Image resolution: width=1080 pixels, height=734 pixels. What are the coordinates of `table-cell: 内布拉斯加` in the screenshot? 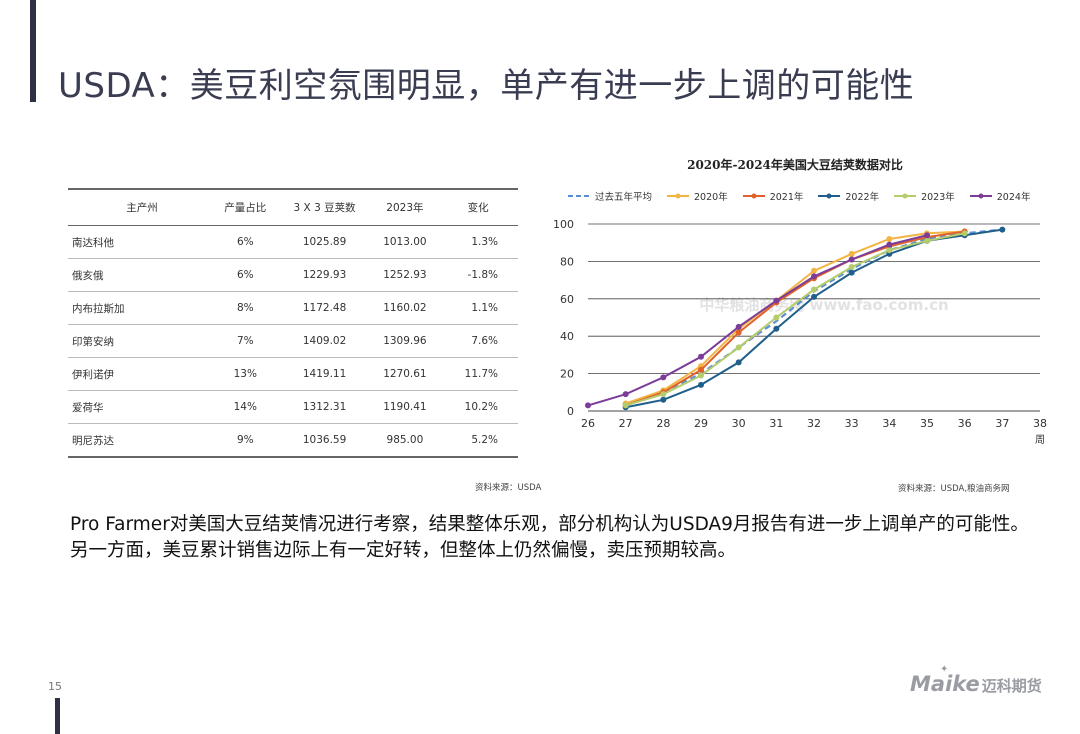 It's located at (140, 308).